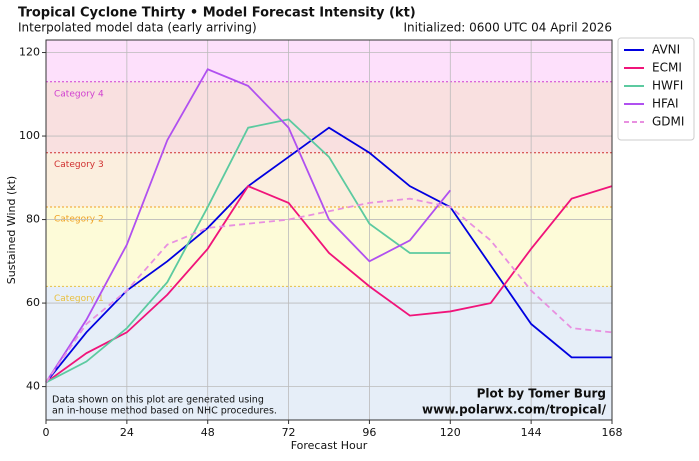 The height and width of the screenshot is (461, 699). I want to click on category-label: Category 1, so click(79, 299).